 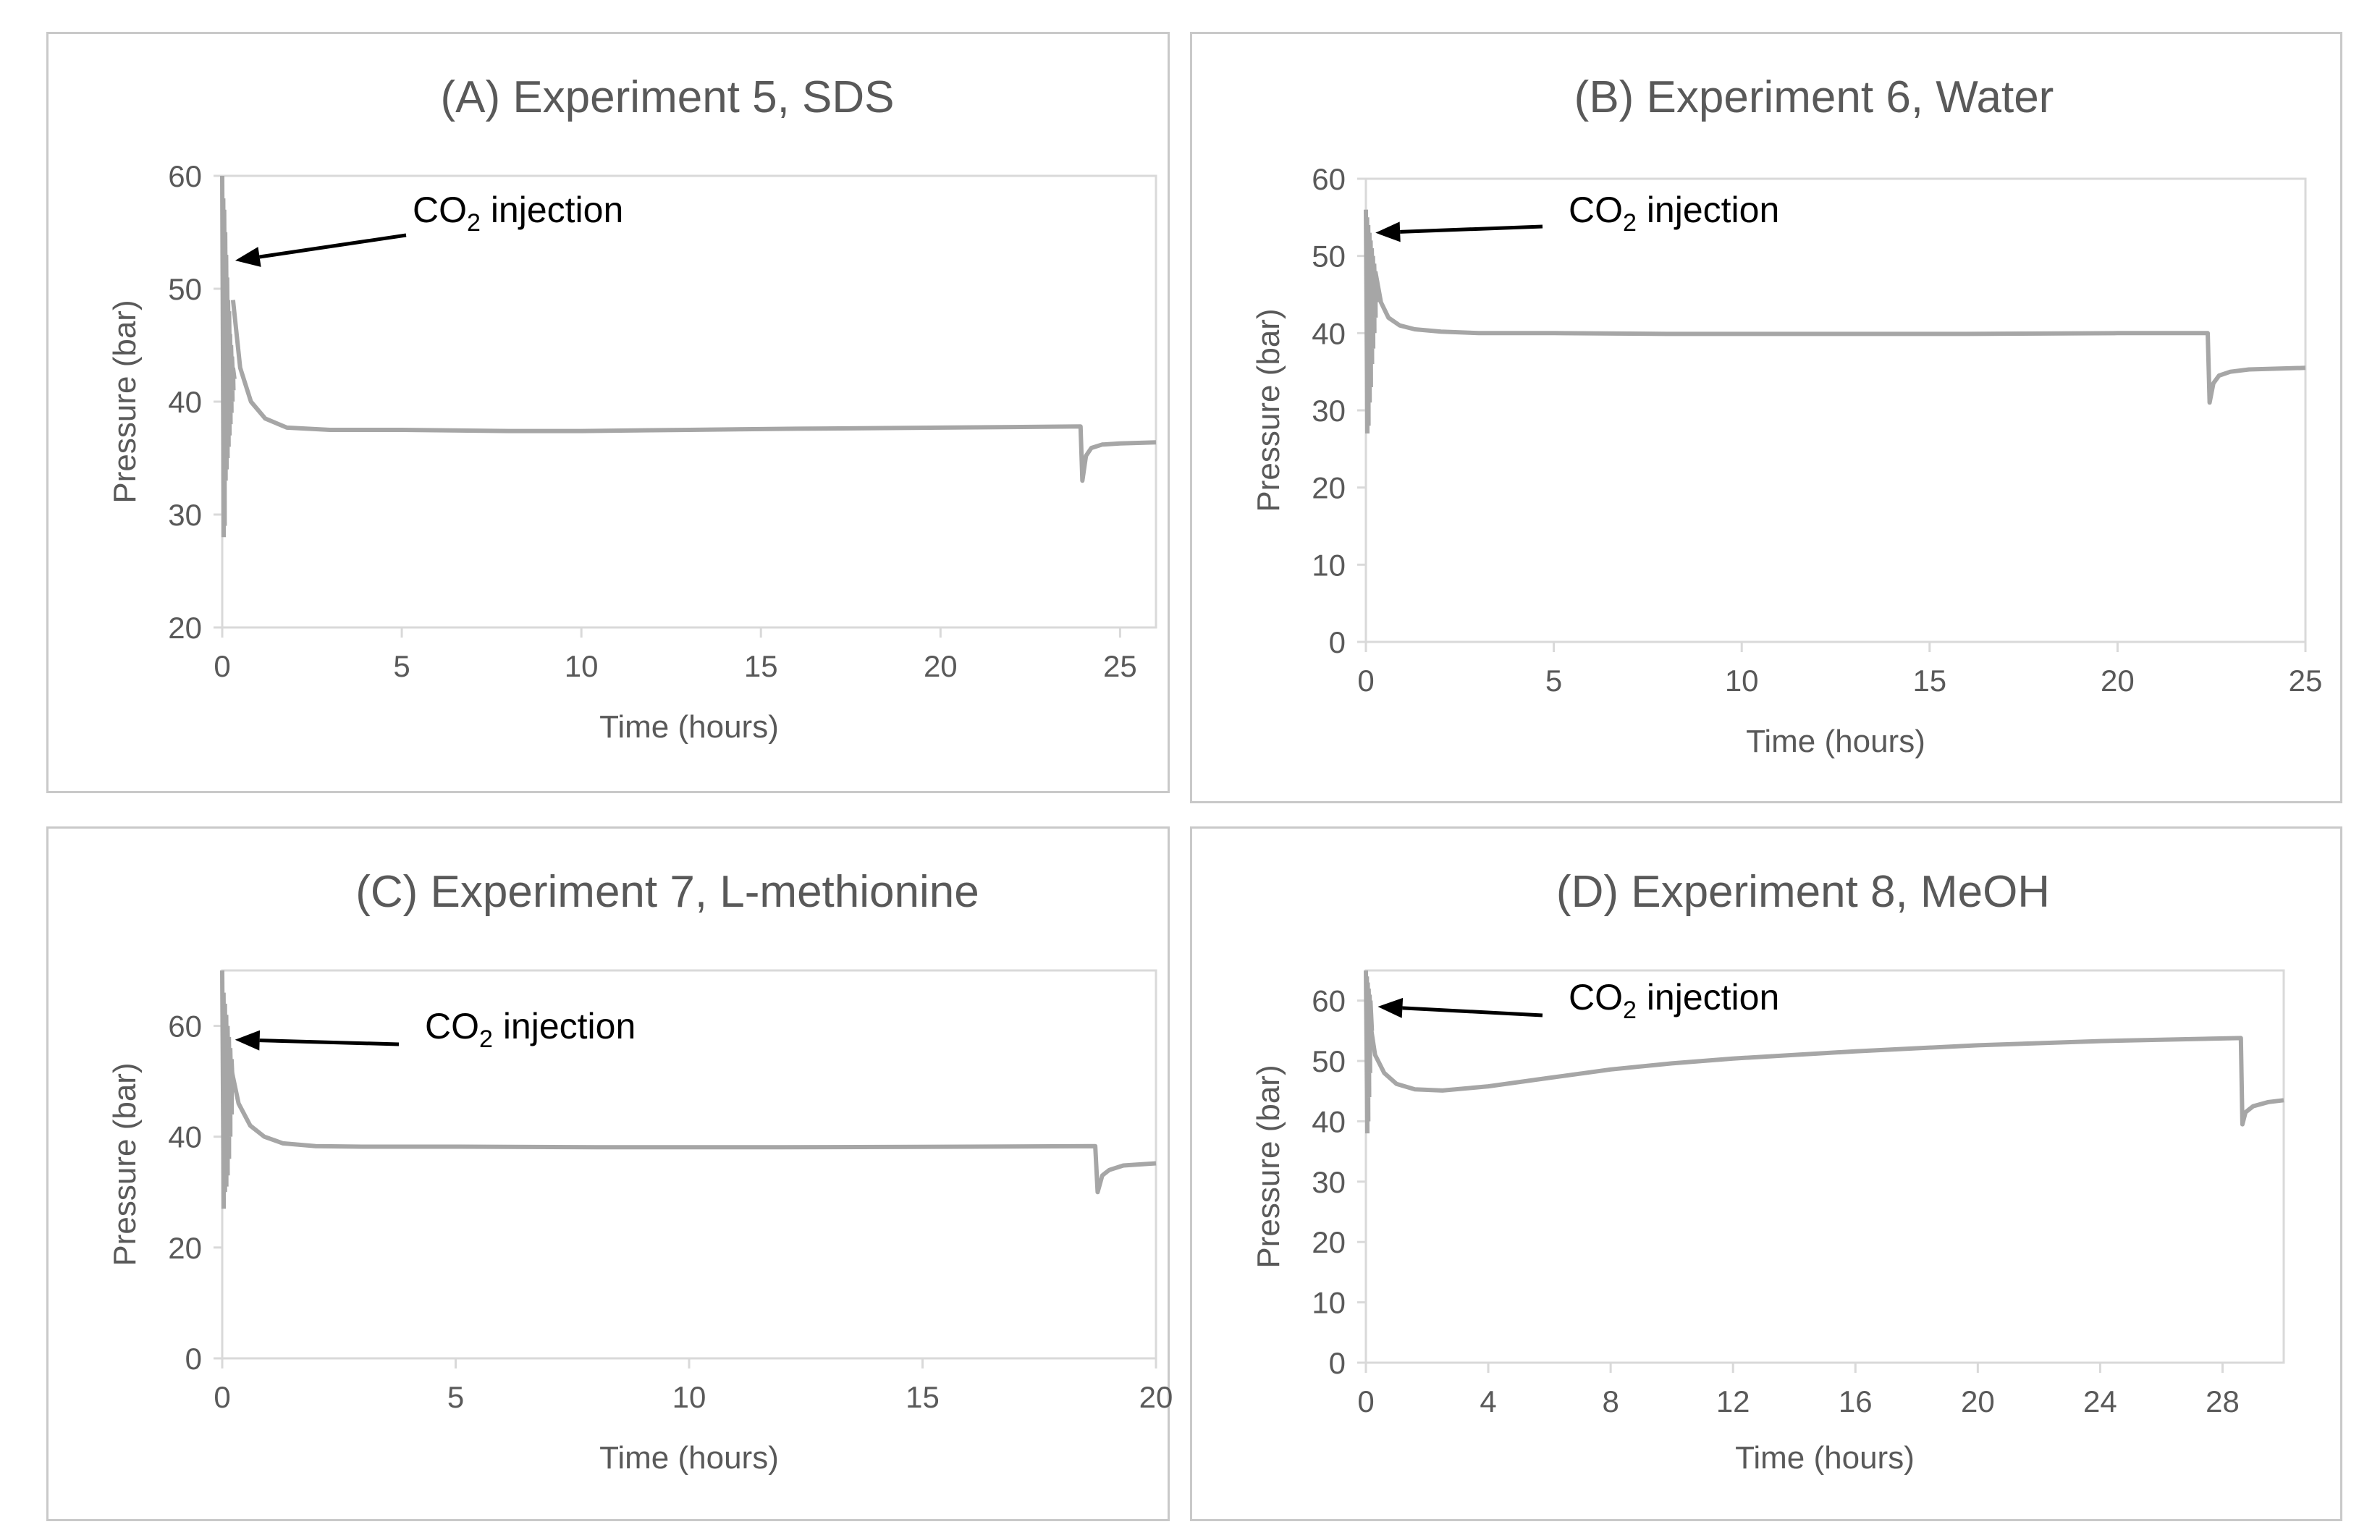 I want to click on injection-spikes-a, so click(x=228, y=356).